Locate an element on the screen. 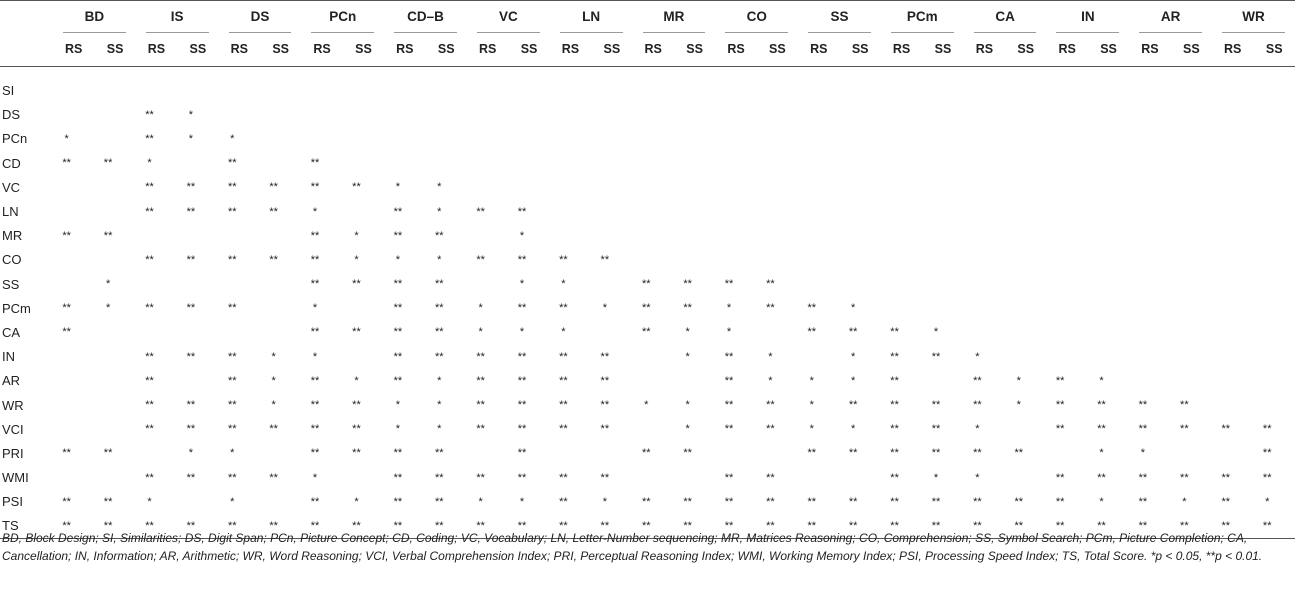 This screenshot has height=593, width=1295. column-group-label: LN is located at coordinates (591, 17).